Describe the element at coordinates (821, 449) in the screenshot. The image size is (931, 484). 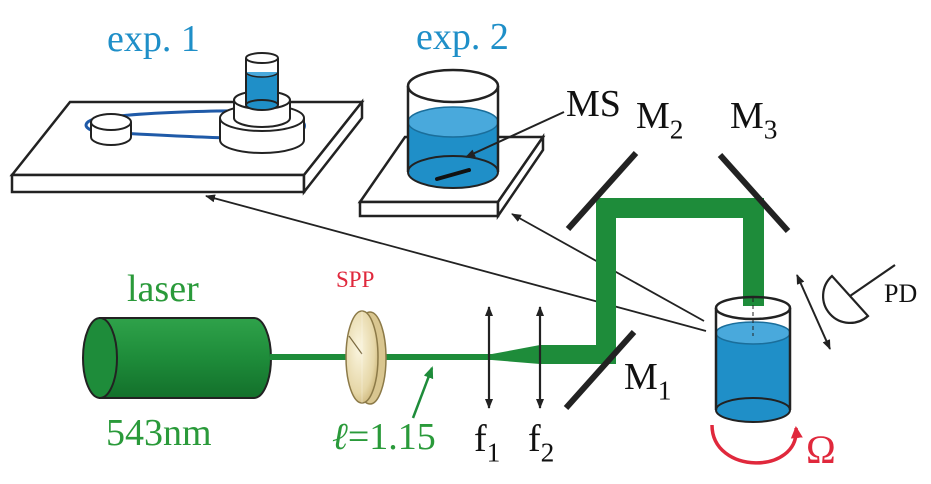
I see `omega-label: Ω` at that location.